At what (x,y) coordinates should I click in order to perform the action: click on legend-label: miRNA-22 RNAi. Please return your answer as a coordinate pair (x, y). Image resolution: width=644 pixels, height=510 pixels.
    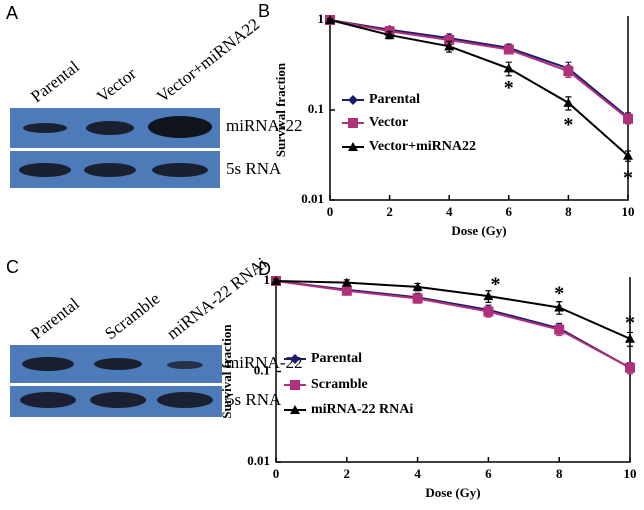
    Looking at the image, I should click on (362, 409).